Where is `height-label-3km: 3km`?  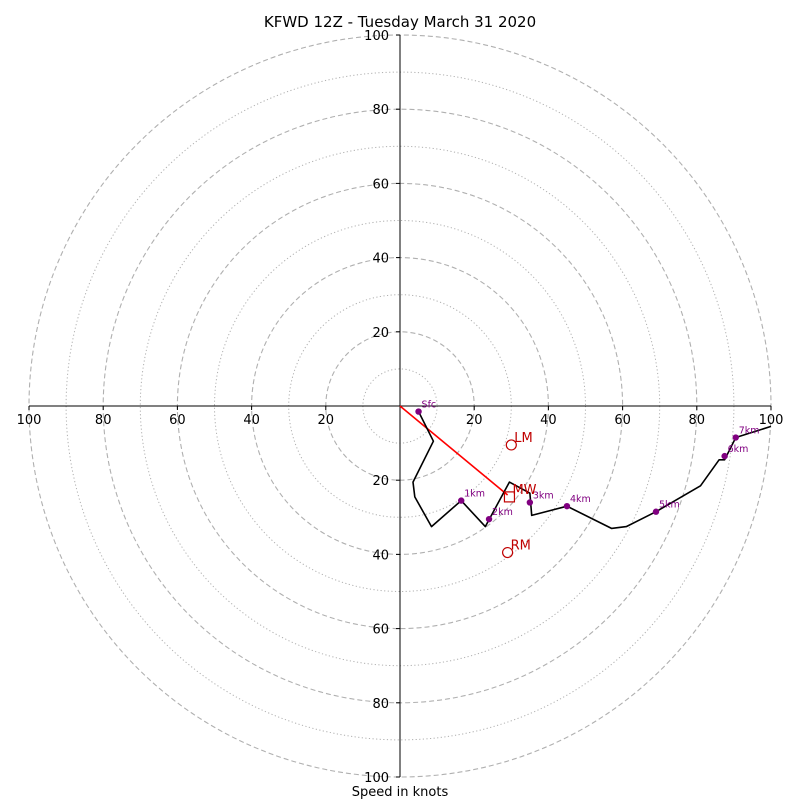
height-label-3km: 3km is located at coordinates (543, 495).